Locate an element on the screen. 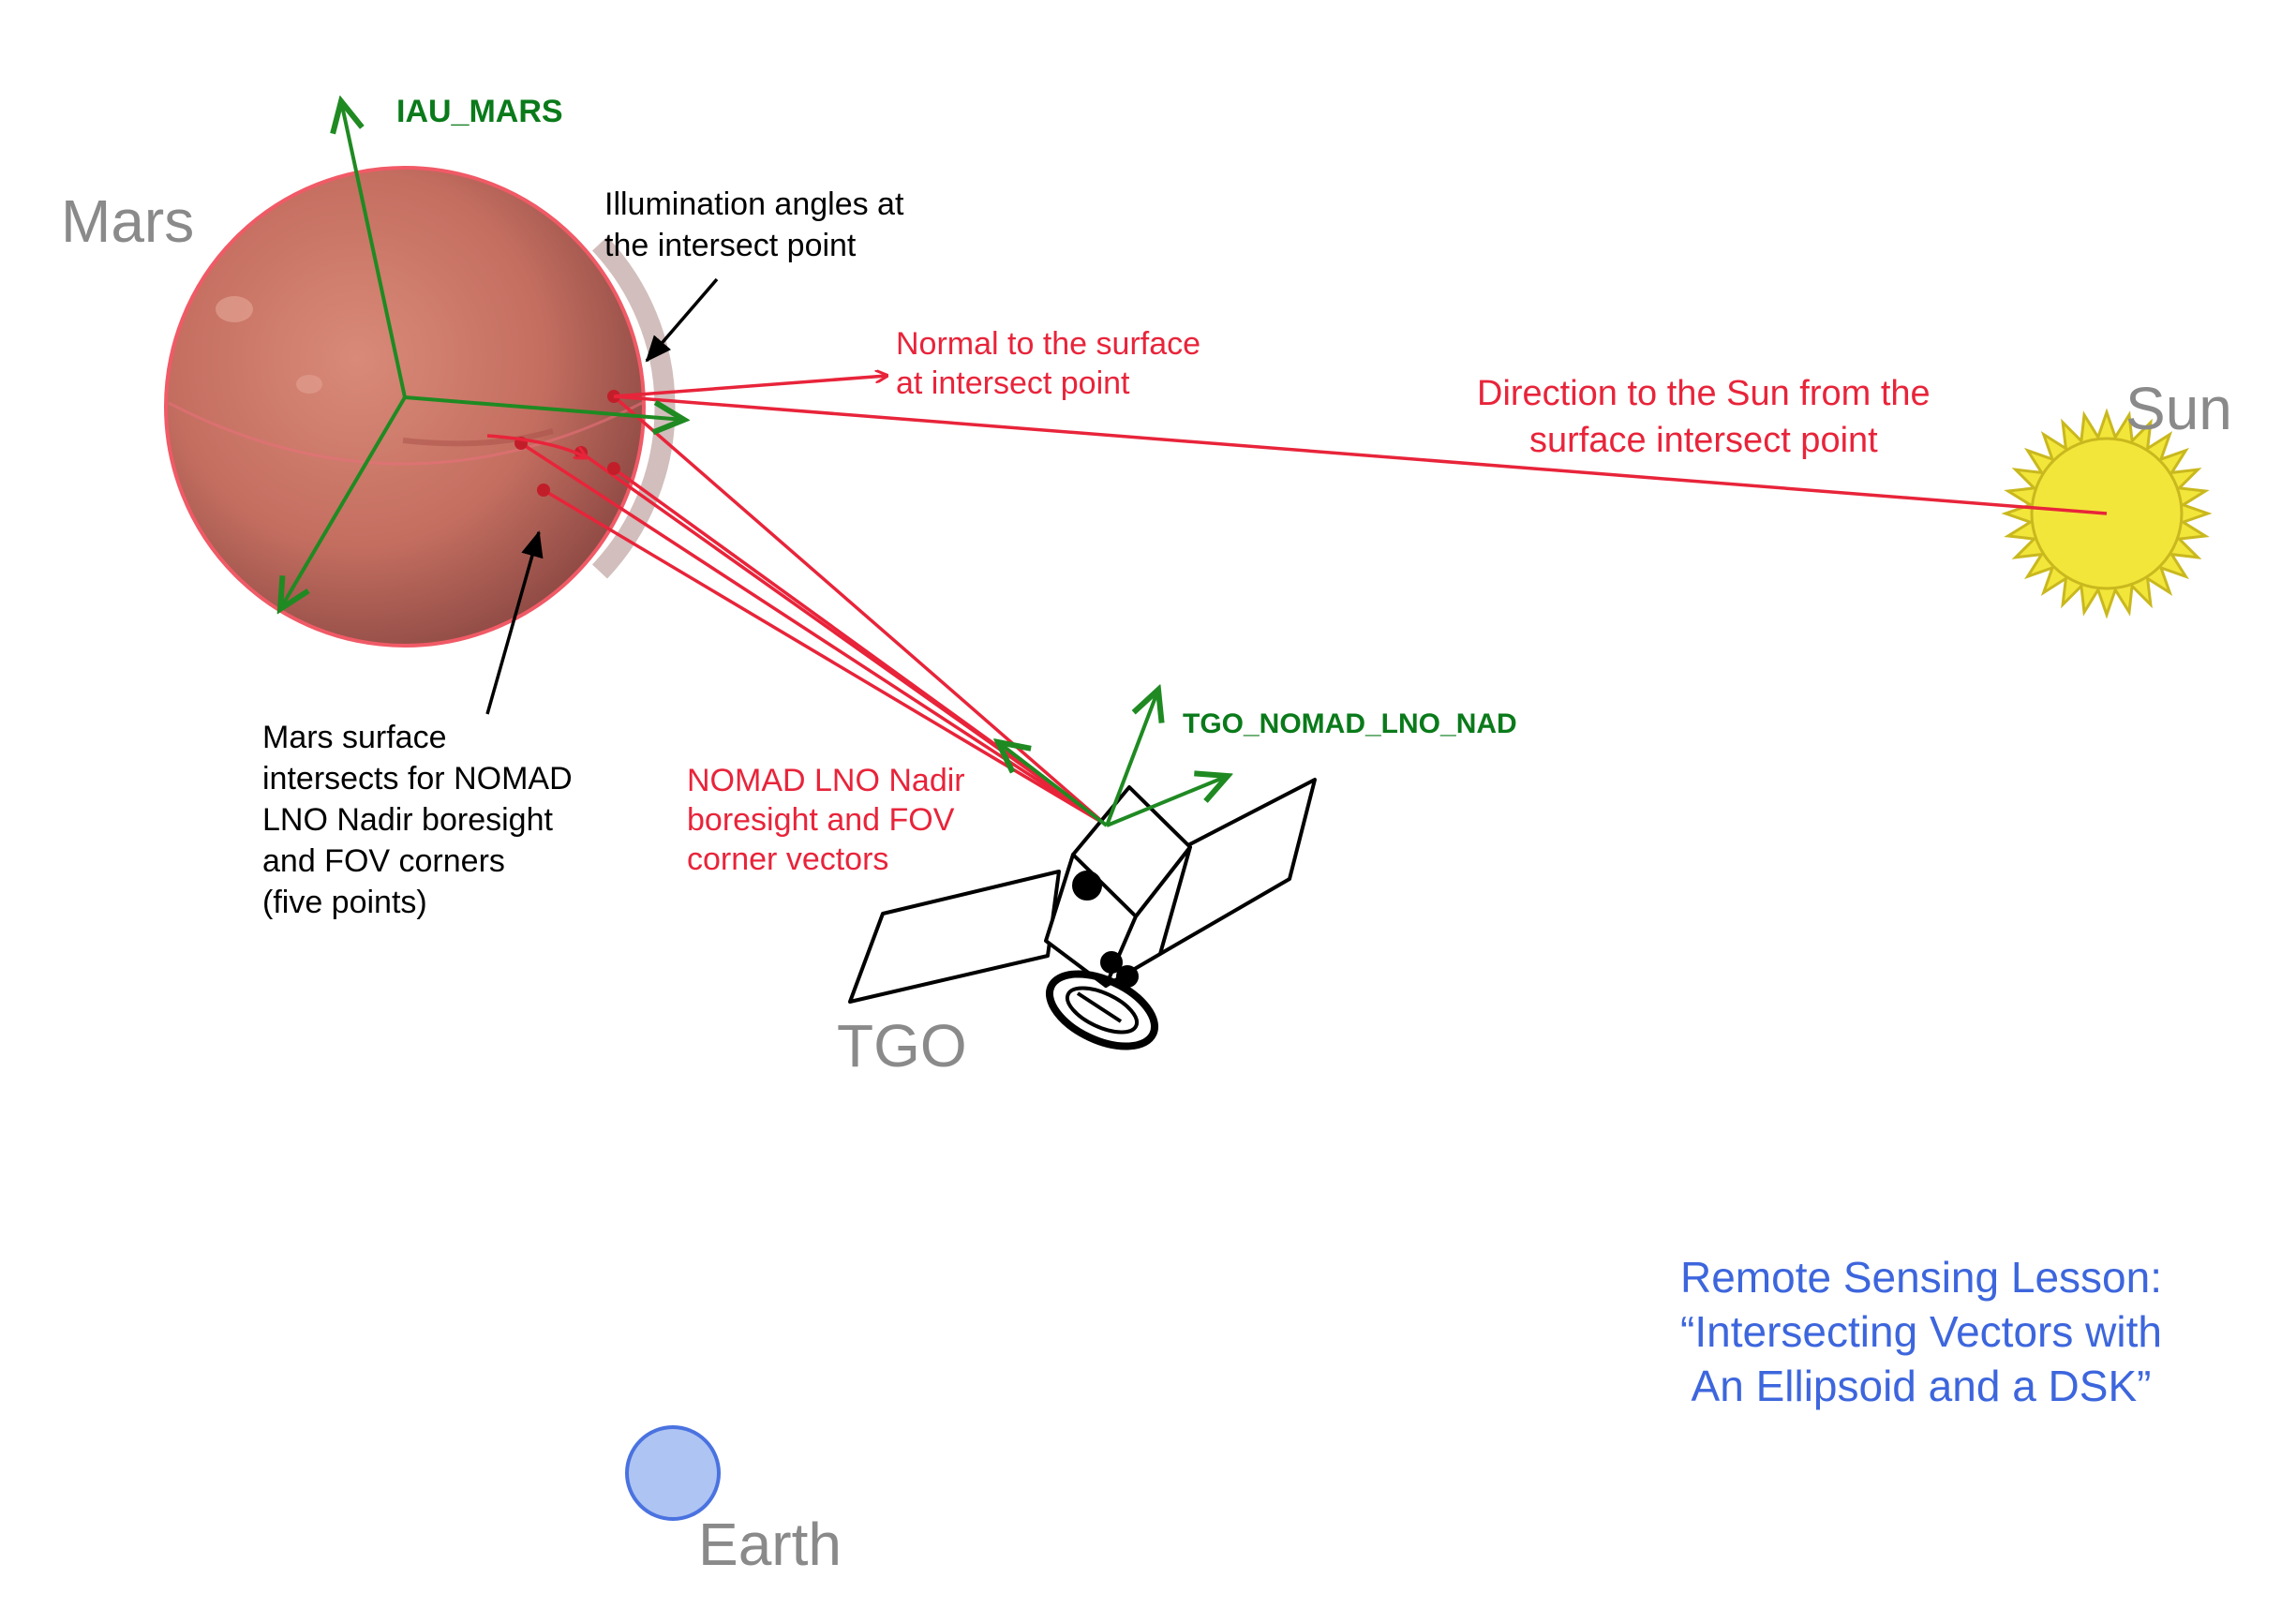 The image size is (2296, 1608). intersect-curve-arrow is located at coordinates (536, 446).